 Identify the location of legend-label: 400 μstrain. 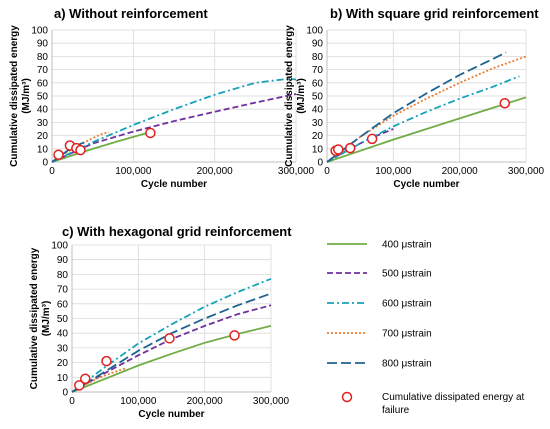
(407, 245).